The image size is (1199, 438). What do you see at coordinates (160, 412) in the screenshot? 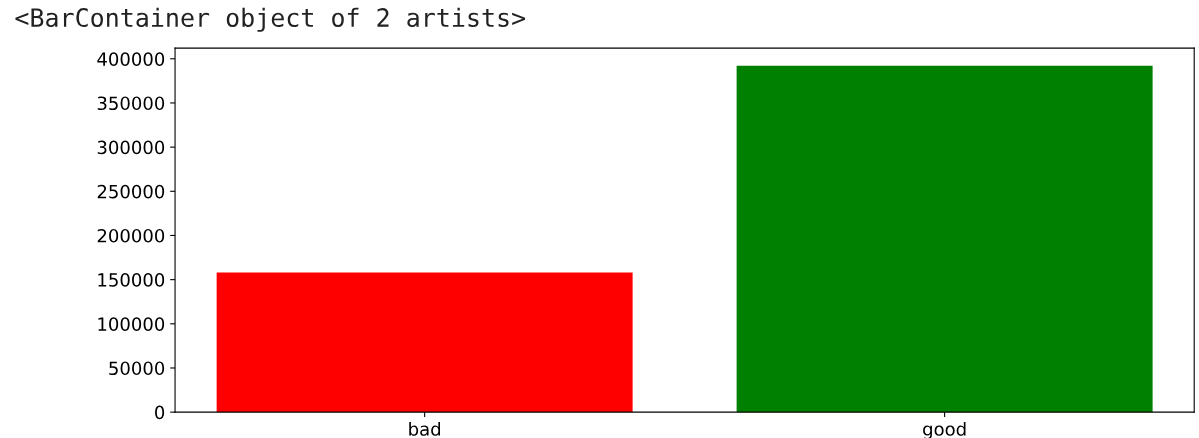
I see `y-tick-label: 0` at bounding box center [160, 412].